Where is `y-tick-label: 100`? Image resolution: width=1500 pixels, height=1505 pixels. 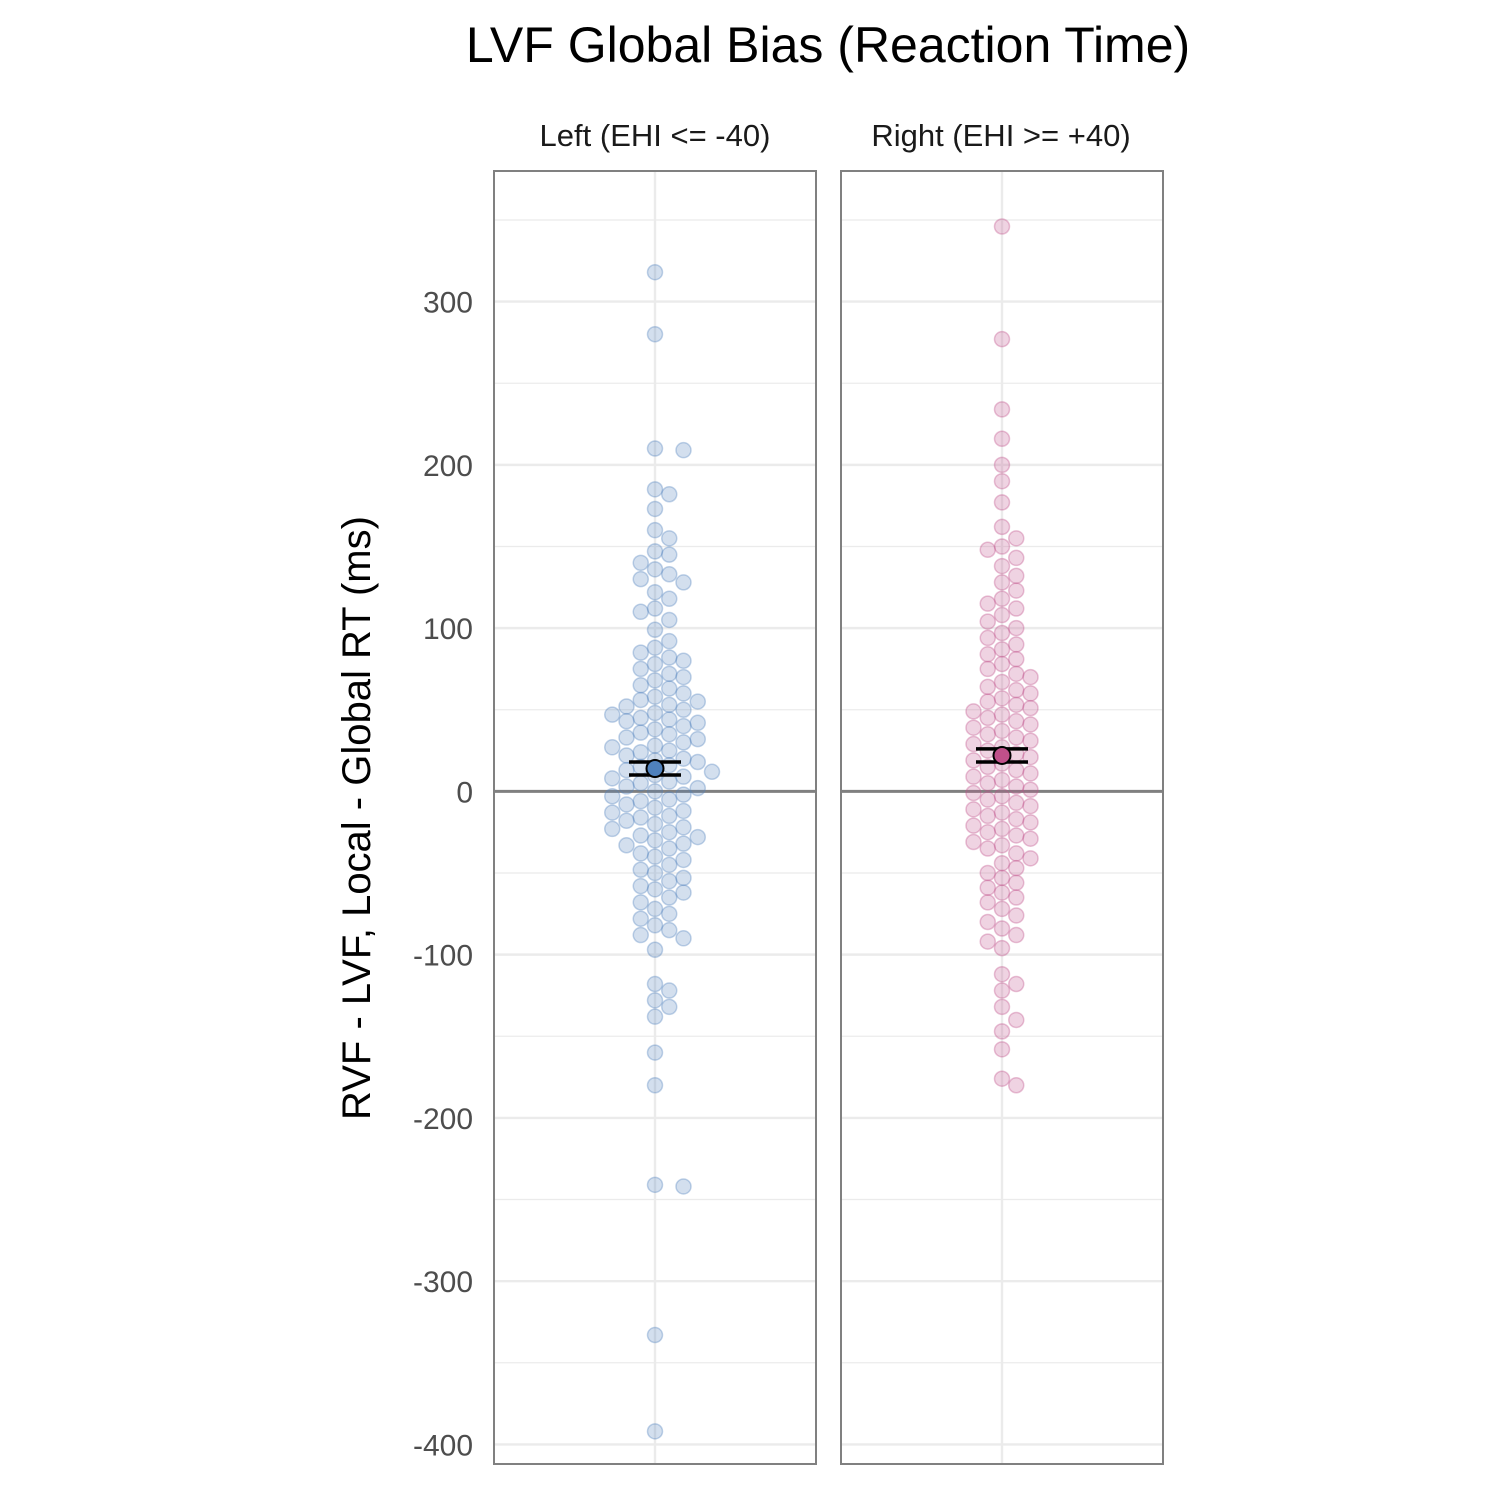 y-tick-label: 100 is located at coordinates (448, 629).